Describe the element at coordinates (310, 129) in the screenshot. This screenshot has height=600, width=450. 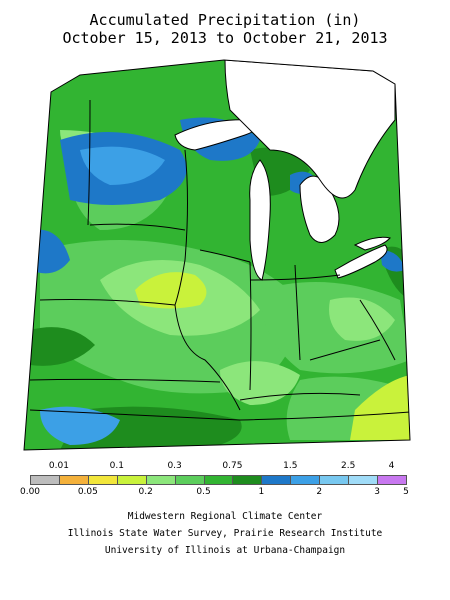
I see `canada-area` at that location.